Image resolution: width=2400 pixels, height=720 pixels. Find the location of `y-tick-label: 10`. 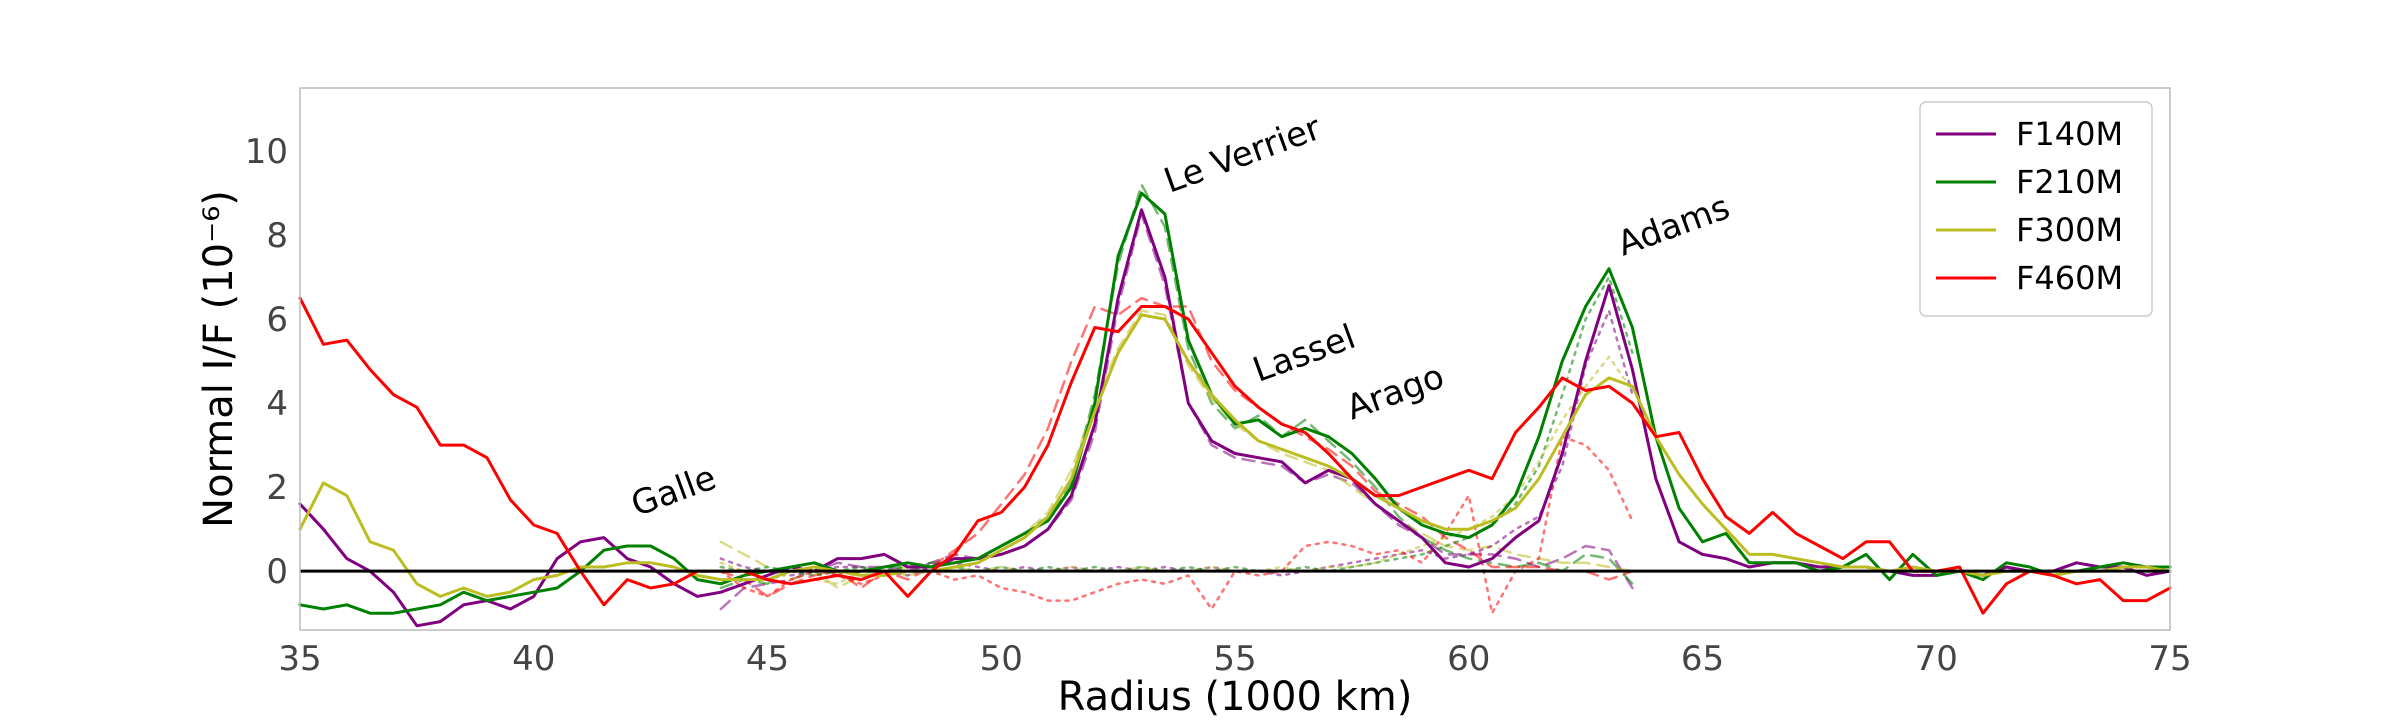

y-tick-label: 10 is located at coordinates (266, 152).